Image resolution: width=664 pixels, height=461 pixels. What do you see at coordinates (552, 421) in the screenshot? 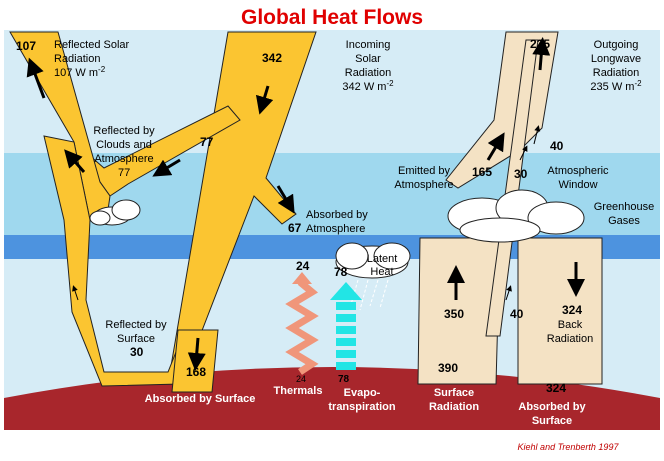
I see `absorbed-surface-right-label-line2: Surface` at bounding box center [552, 421].